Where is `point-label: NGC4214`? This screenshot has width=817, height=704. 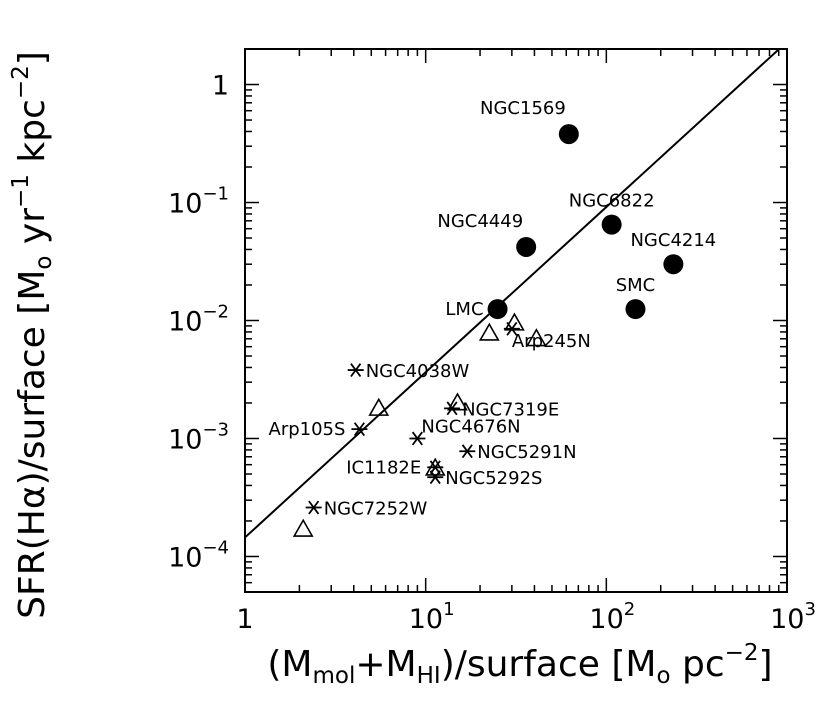 point-label: NGC4214 is located at coordinates (673, 240).